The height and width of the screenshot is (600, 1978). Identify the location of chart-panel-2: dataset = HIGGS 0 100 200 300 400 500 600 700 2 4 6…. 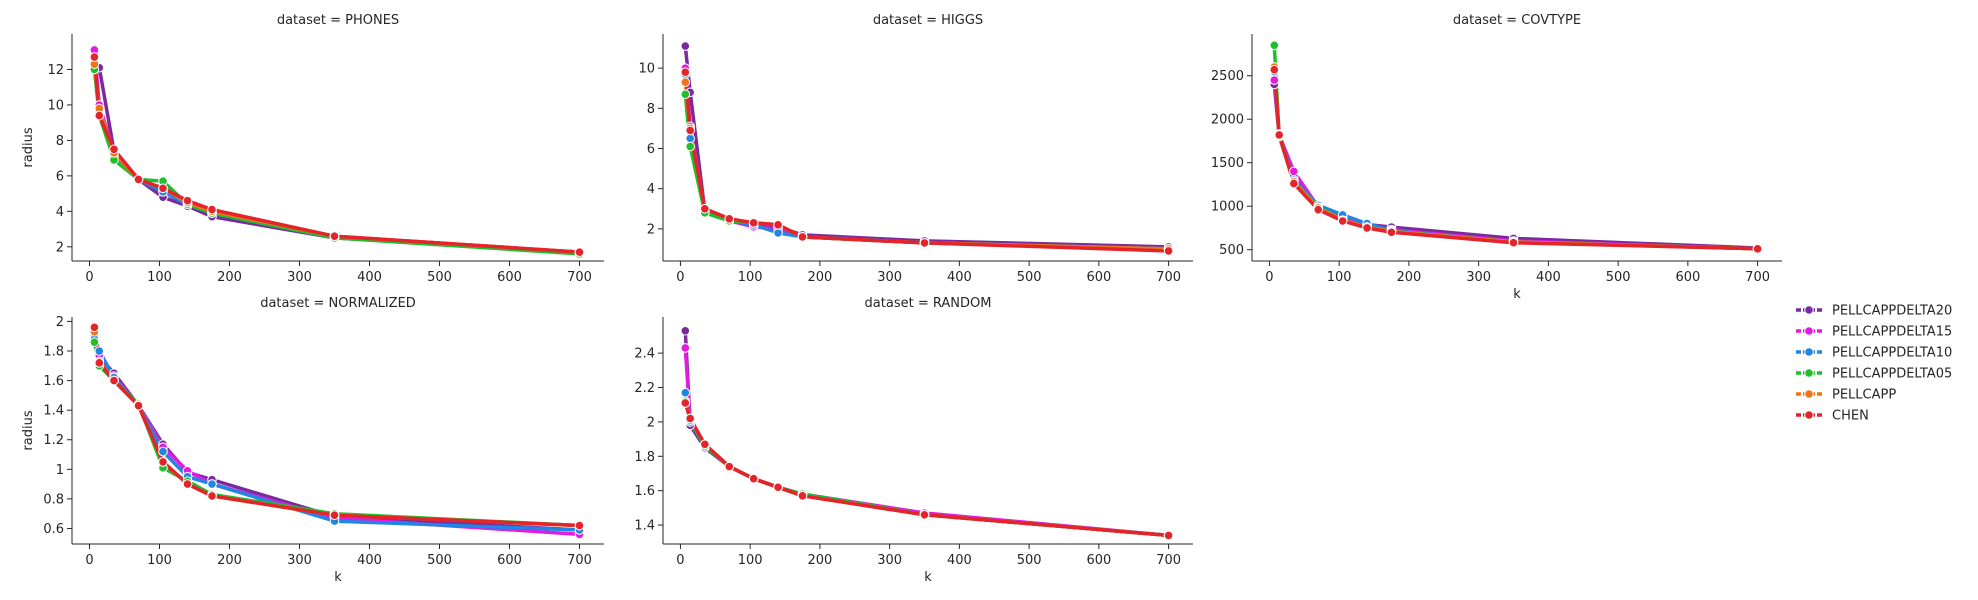
(915, 149).